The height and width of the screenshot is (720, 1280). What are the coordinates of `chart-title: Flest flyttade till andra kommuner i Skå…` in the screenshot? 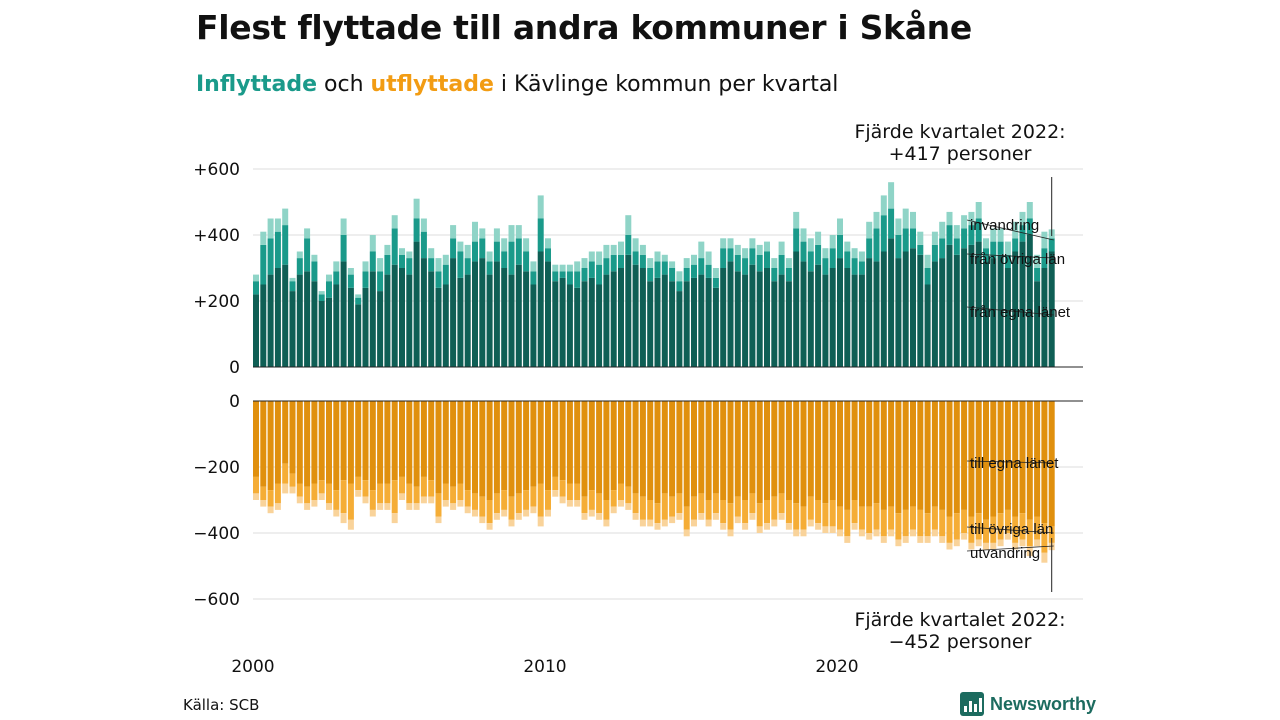 It's located at (584, 27).